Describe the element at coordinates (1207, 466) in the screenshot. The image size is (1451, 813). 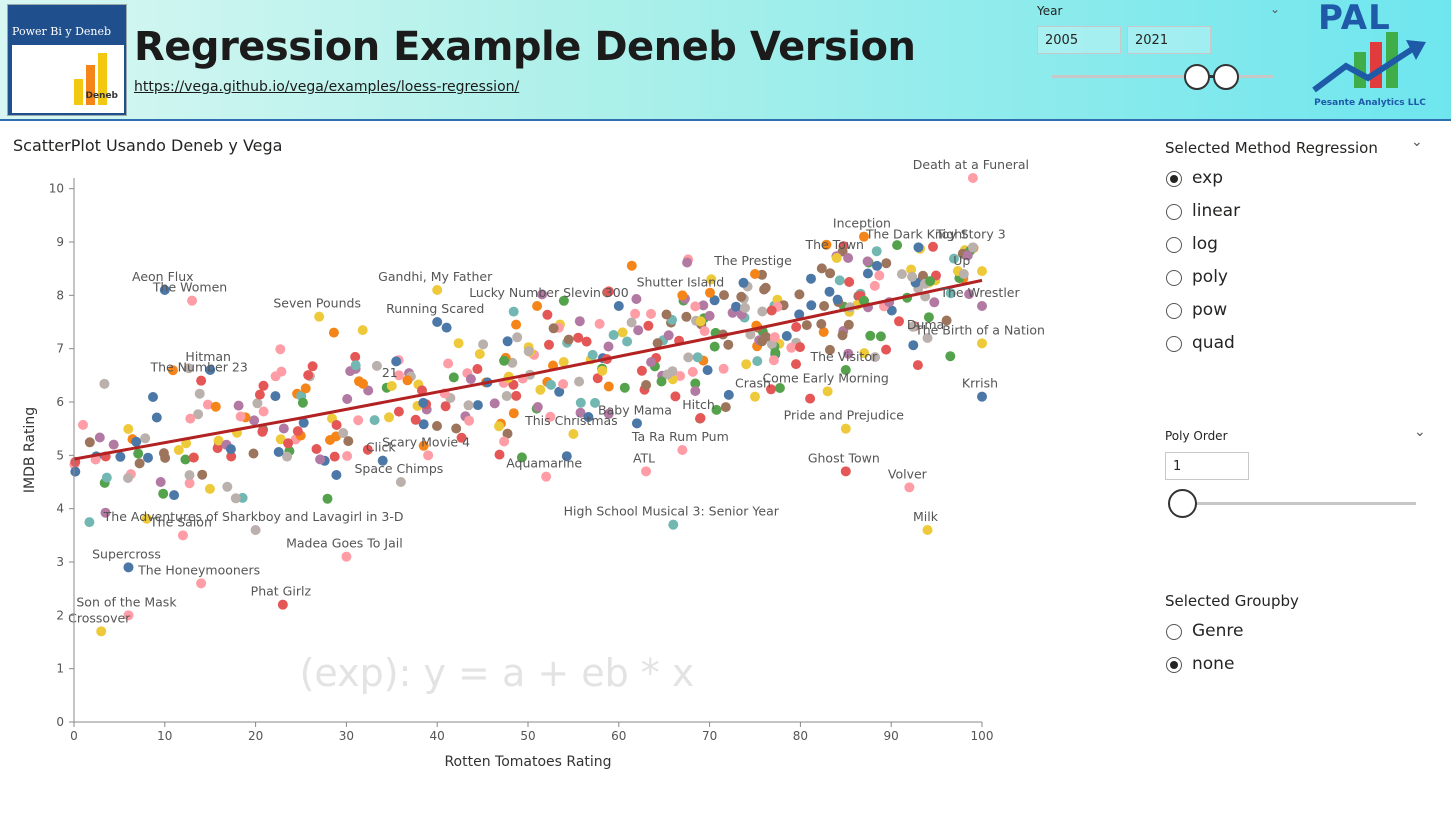
I see `poly-order-input: 1` at that location.